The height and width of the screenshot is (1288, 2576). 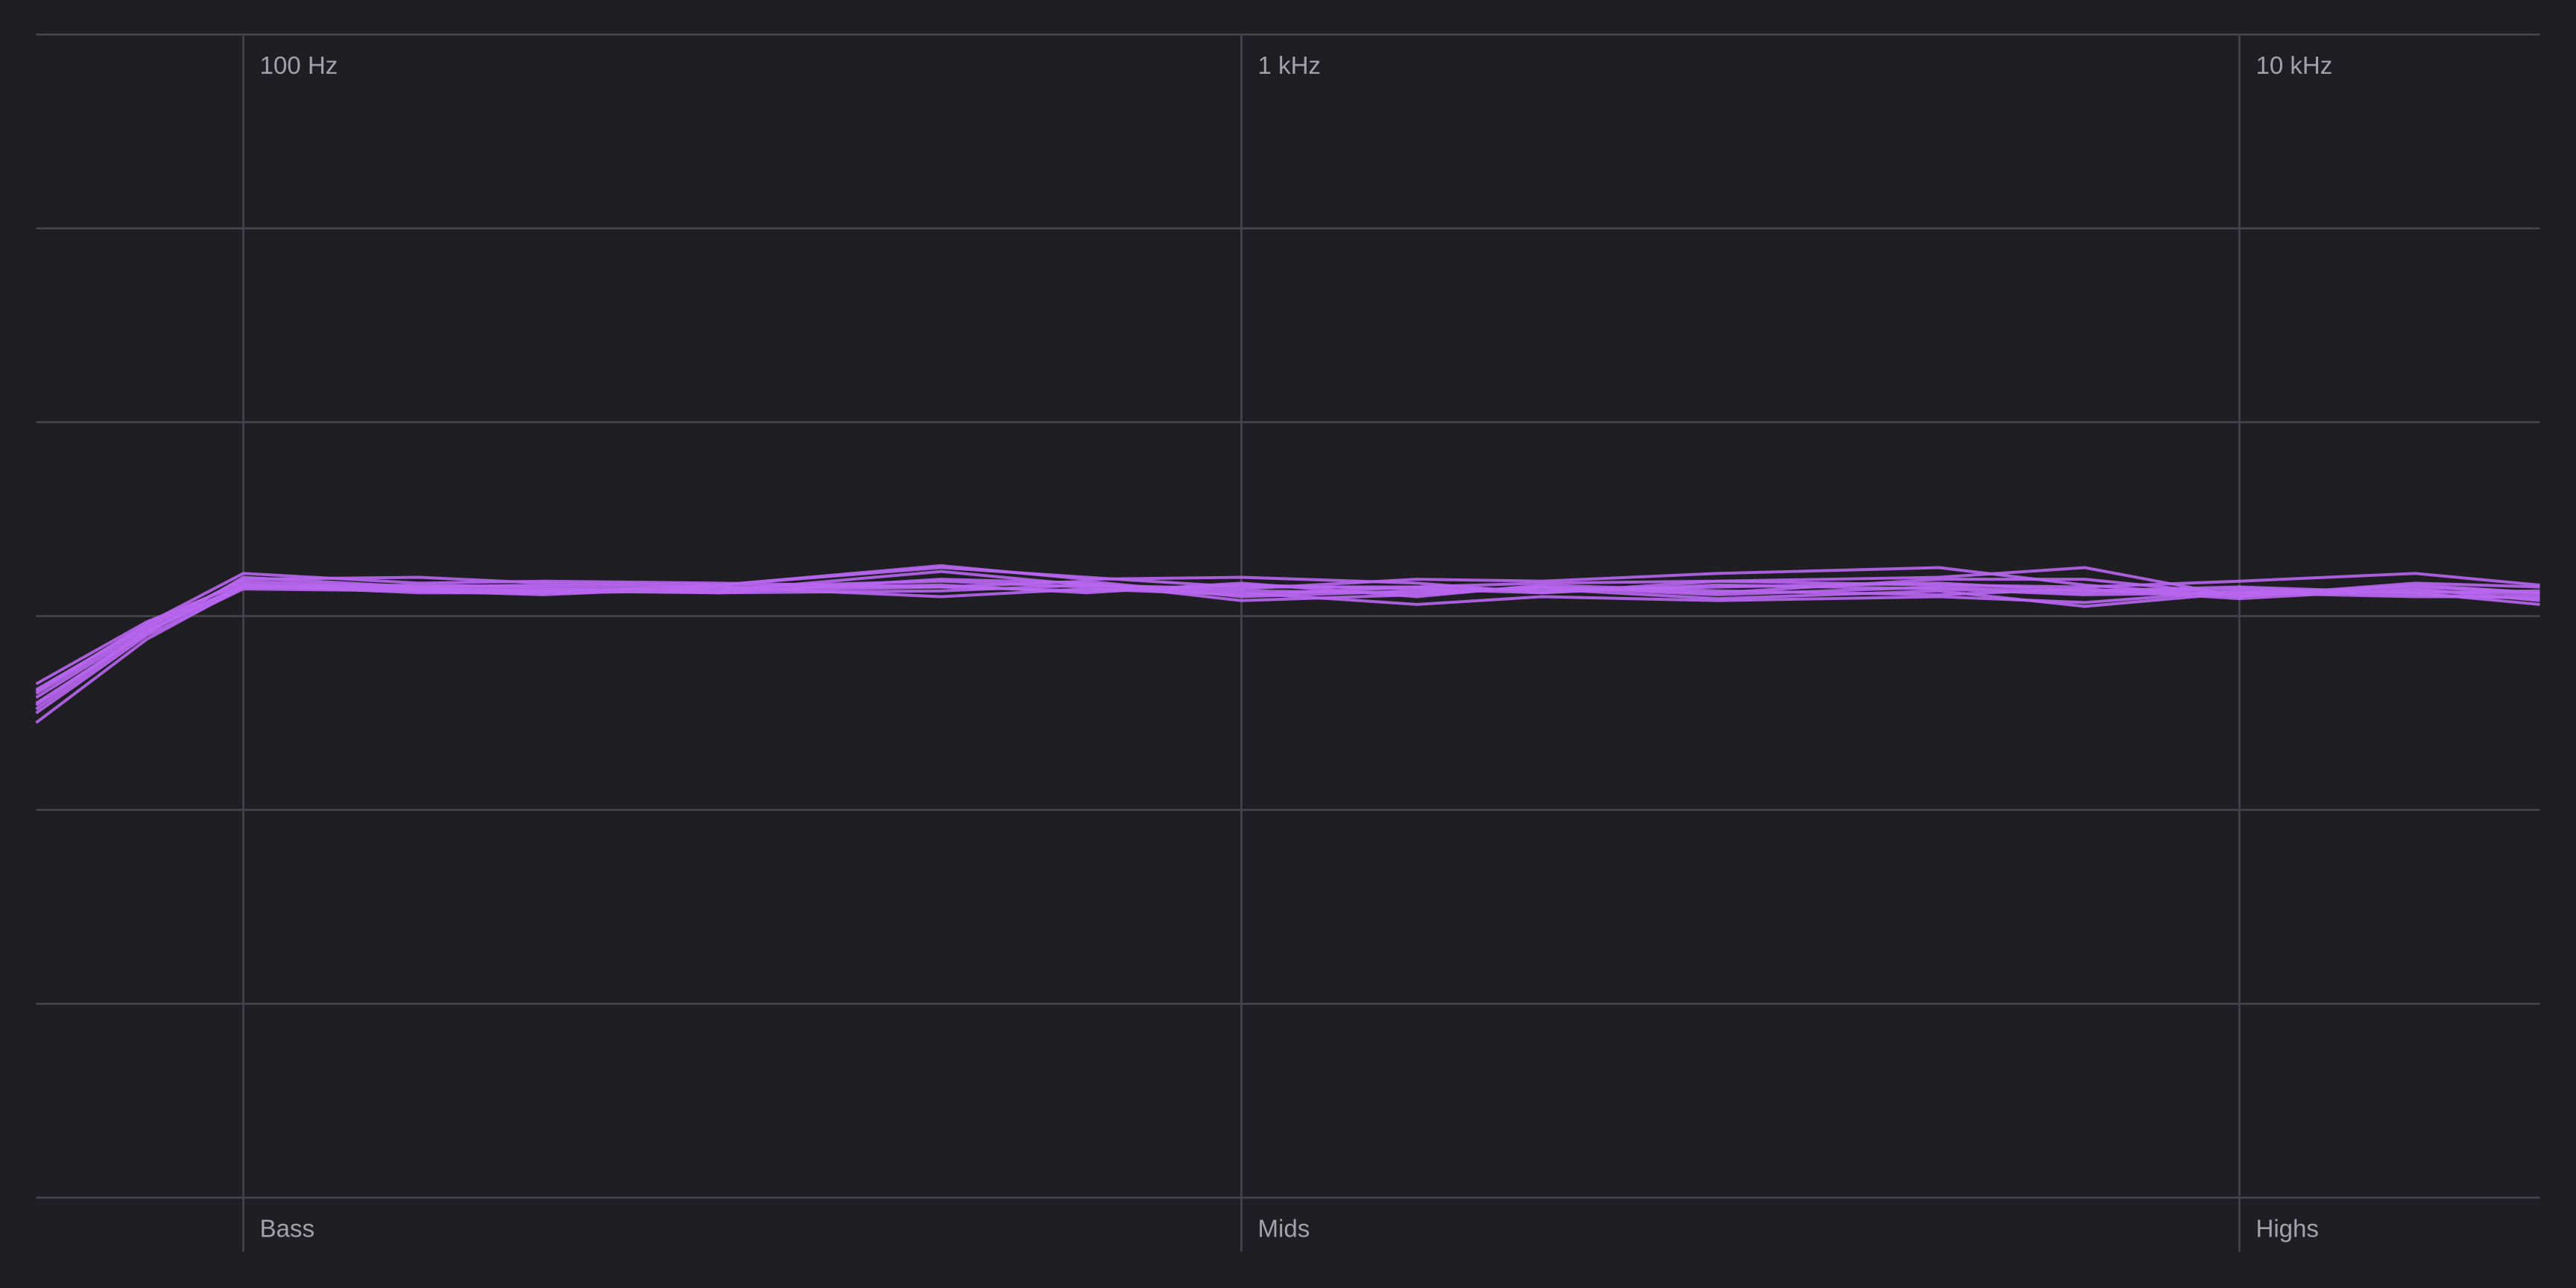 I want to click on band-label: Bass, so click(x=287, y=1229).